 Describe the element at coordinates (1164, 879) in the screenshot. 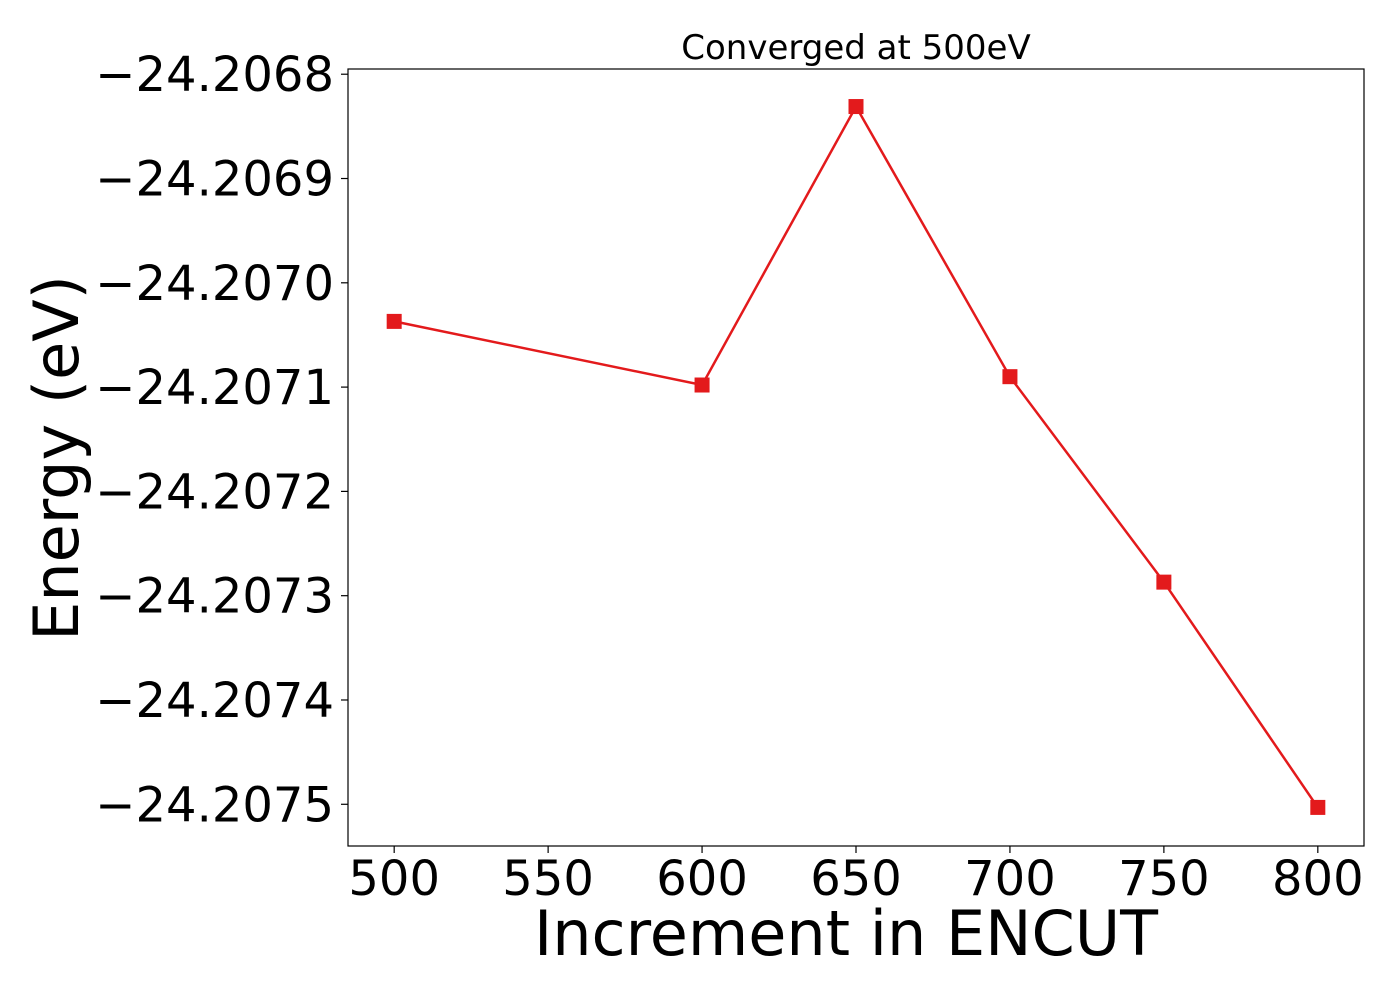

I see `x-tick-label: 750` at that location.